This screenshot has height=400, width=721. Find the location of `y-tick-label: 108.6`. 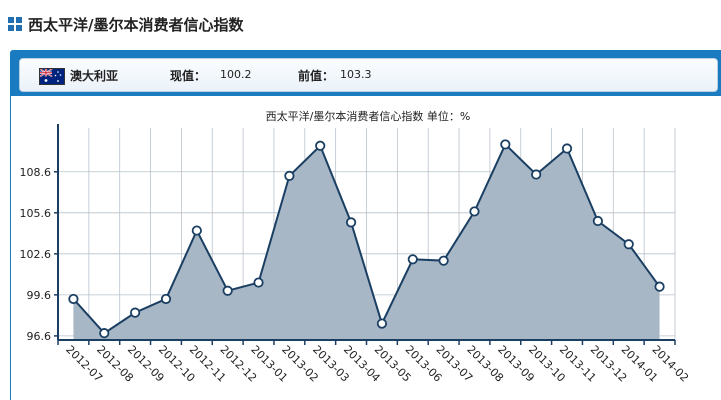

y-tick-label: 108.6 is located at coordinates (36, 172).